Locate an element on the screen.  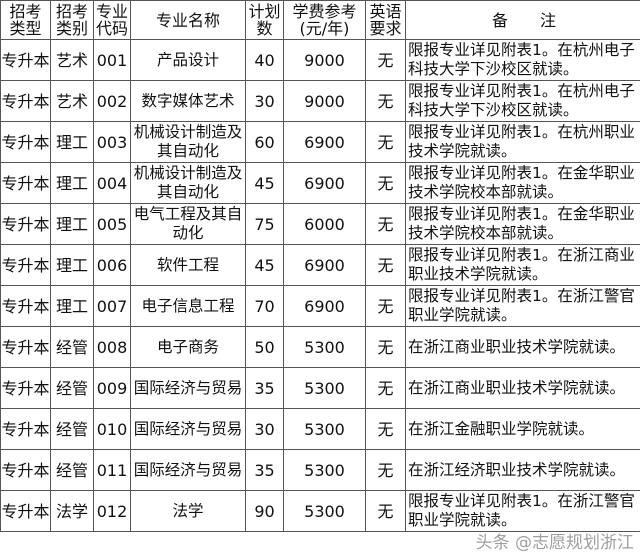
cell-major: 产品设计 is located at coordinates (188, 60).